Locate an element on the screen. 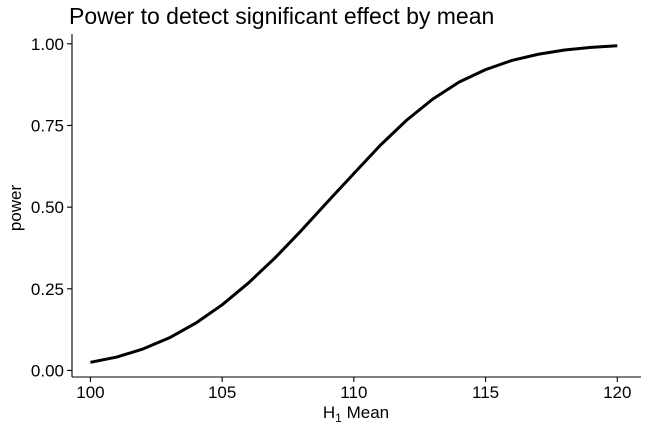  x-tick-label: 110 is located at coordinates (353, 392).